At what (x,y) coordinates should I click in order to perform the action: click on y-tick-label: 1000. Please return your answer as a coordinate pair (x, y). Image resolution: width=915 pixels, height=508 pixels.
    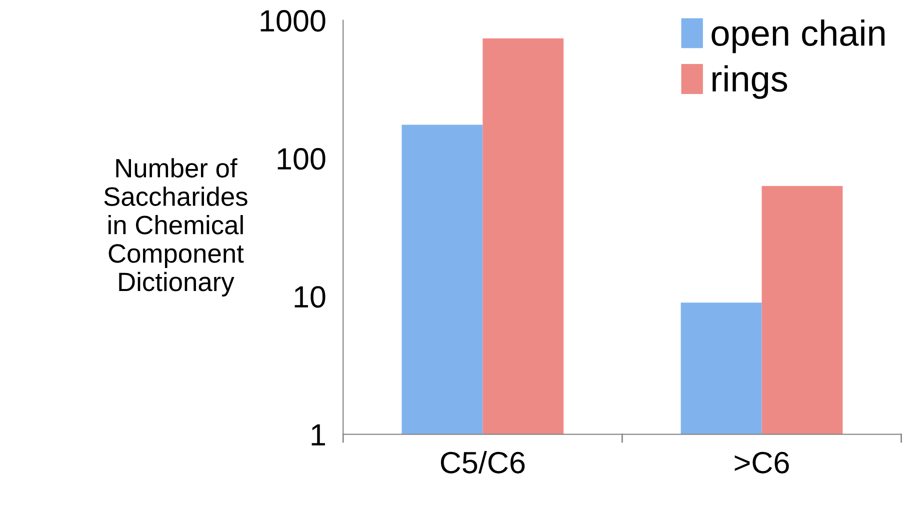
    Looking at the image, I should click on (293, 21).